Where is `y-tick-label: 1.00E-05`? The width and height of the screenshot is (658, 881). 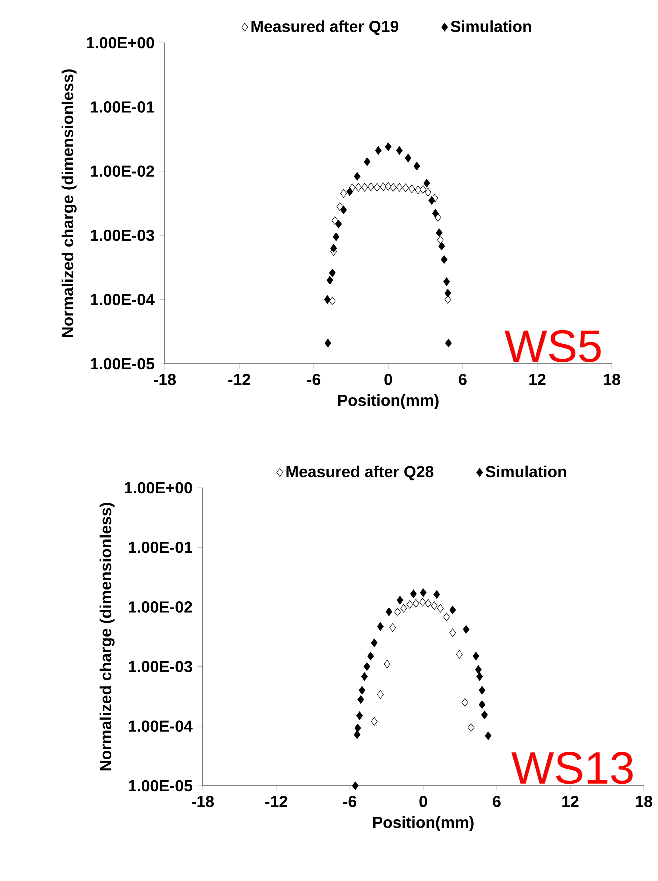 y-tick-label: 1.00E-05 is located at coordinates (122, 364).